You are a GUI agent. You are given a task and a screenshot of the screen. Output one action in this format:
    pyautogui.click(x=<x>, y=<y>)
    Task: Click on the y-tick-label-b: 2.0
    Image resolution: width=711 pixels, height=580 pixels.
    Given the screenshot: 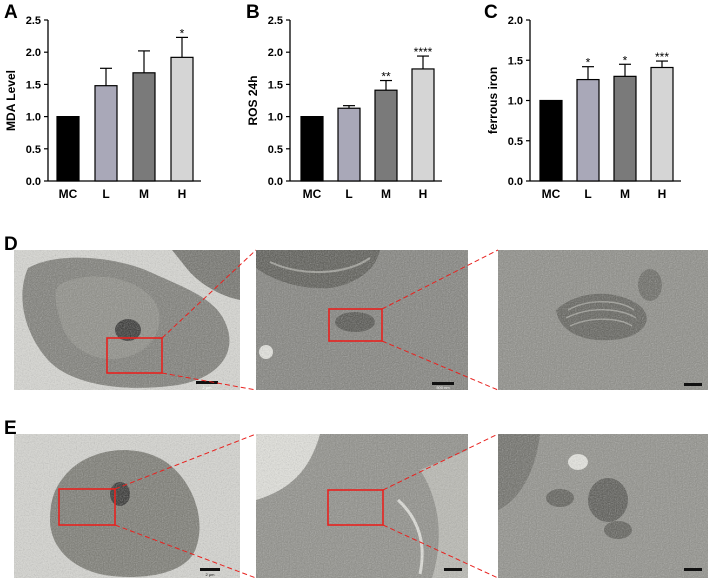 What is the action you would take?
    pyautogui.click(x=275, y=53)
    